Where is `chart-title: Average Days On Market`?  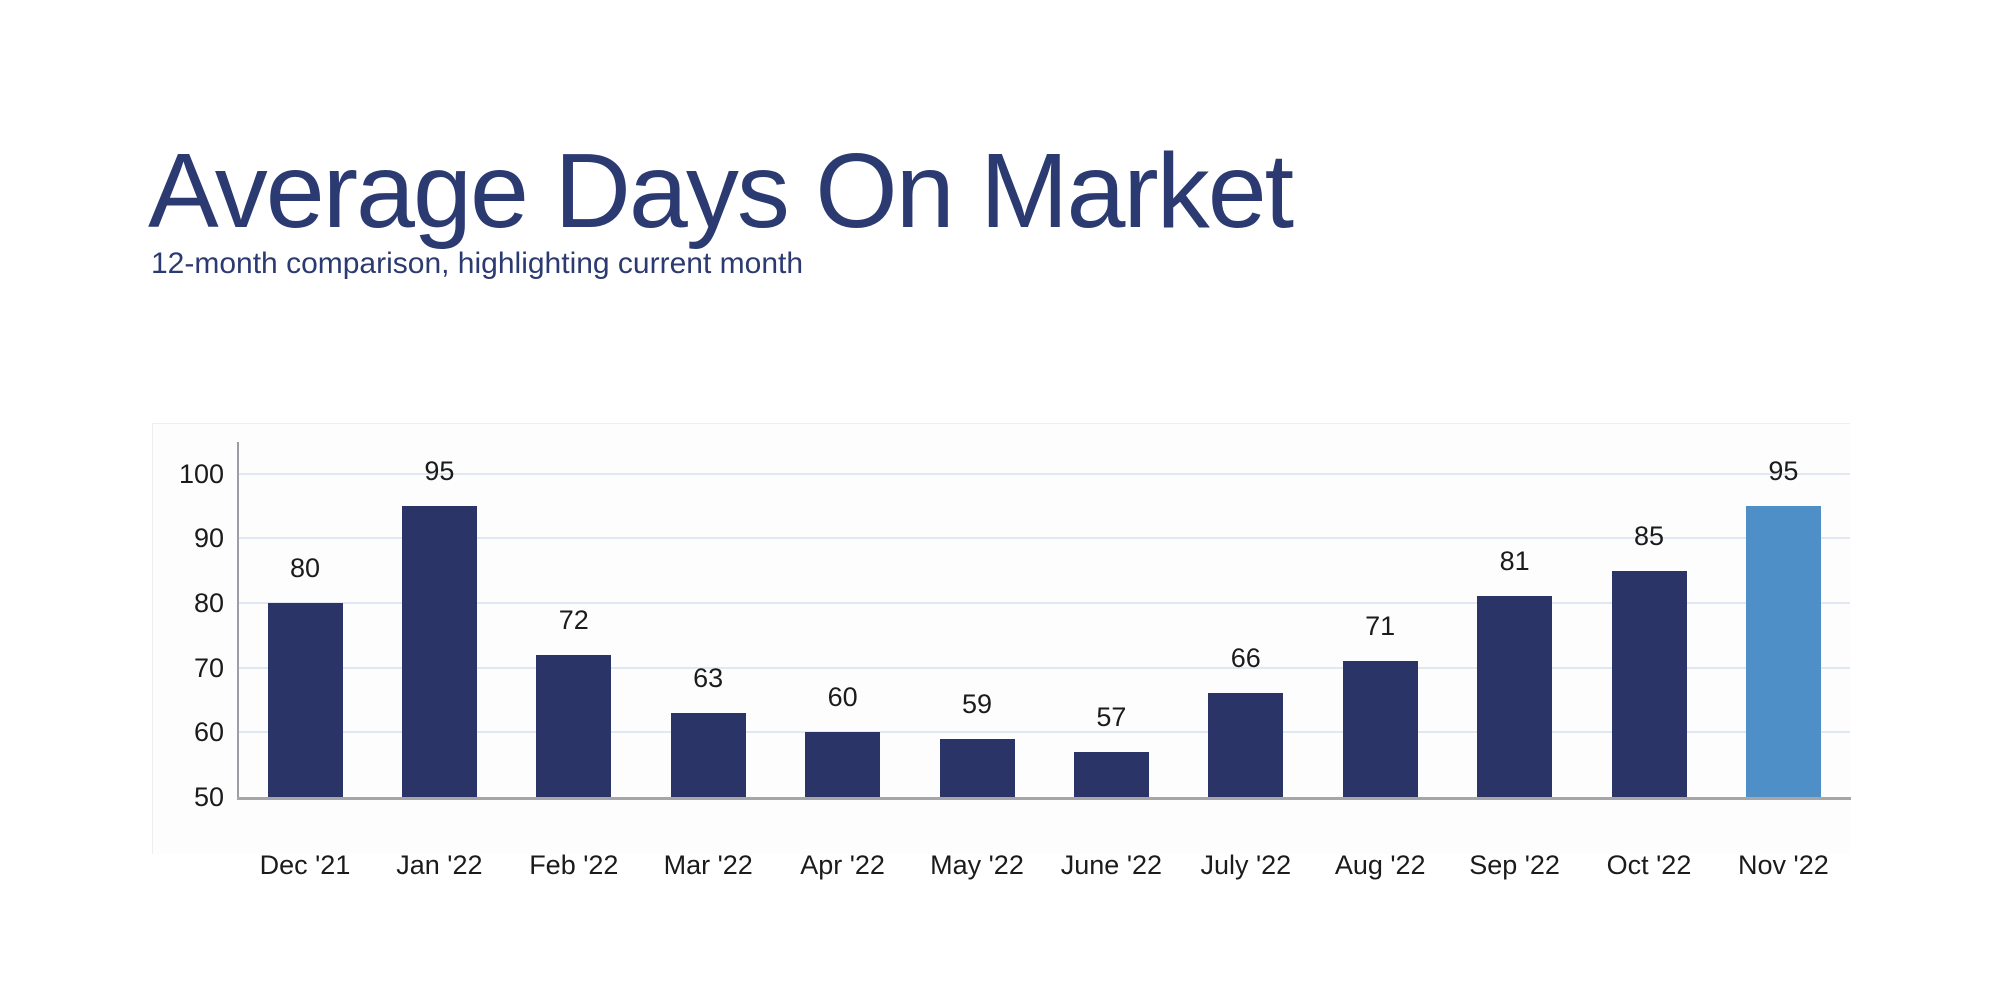
chart-title: Average Days On Market is located at coordinates (721, 191).